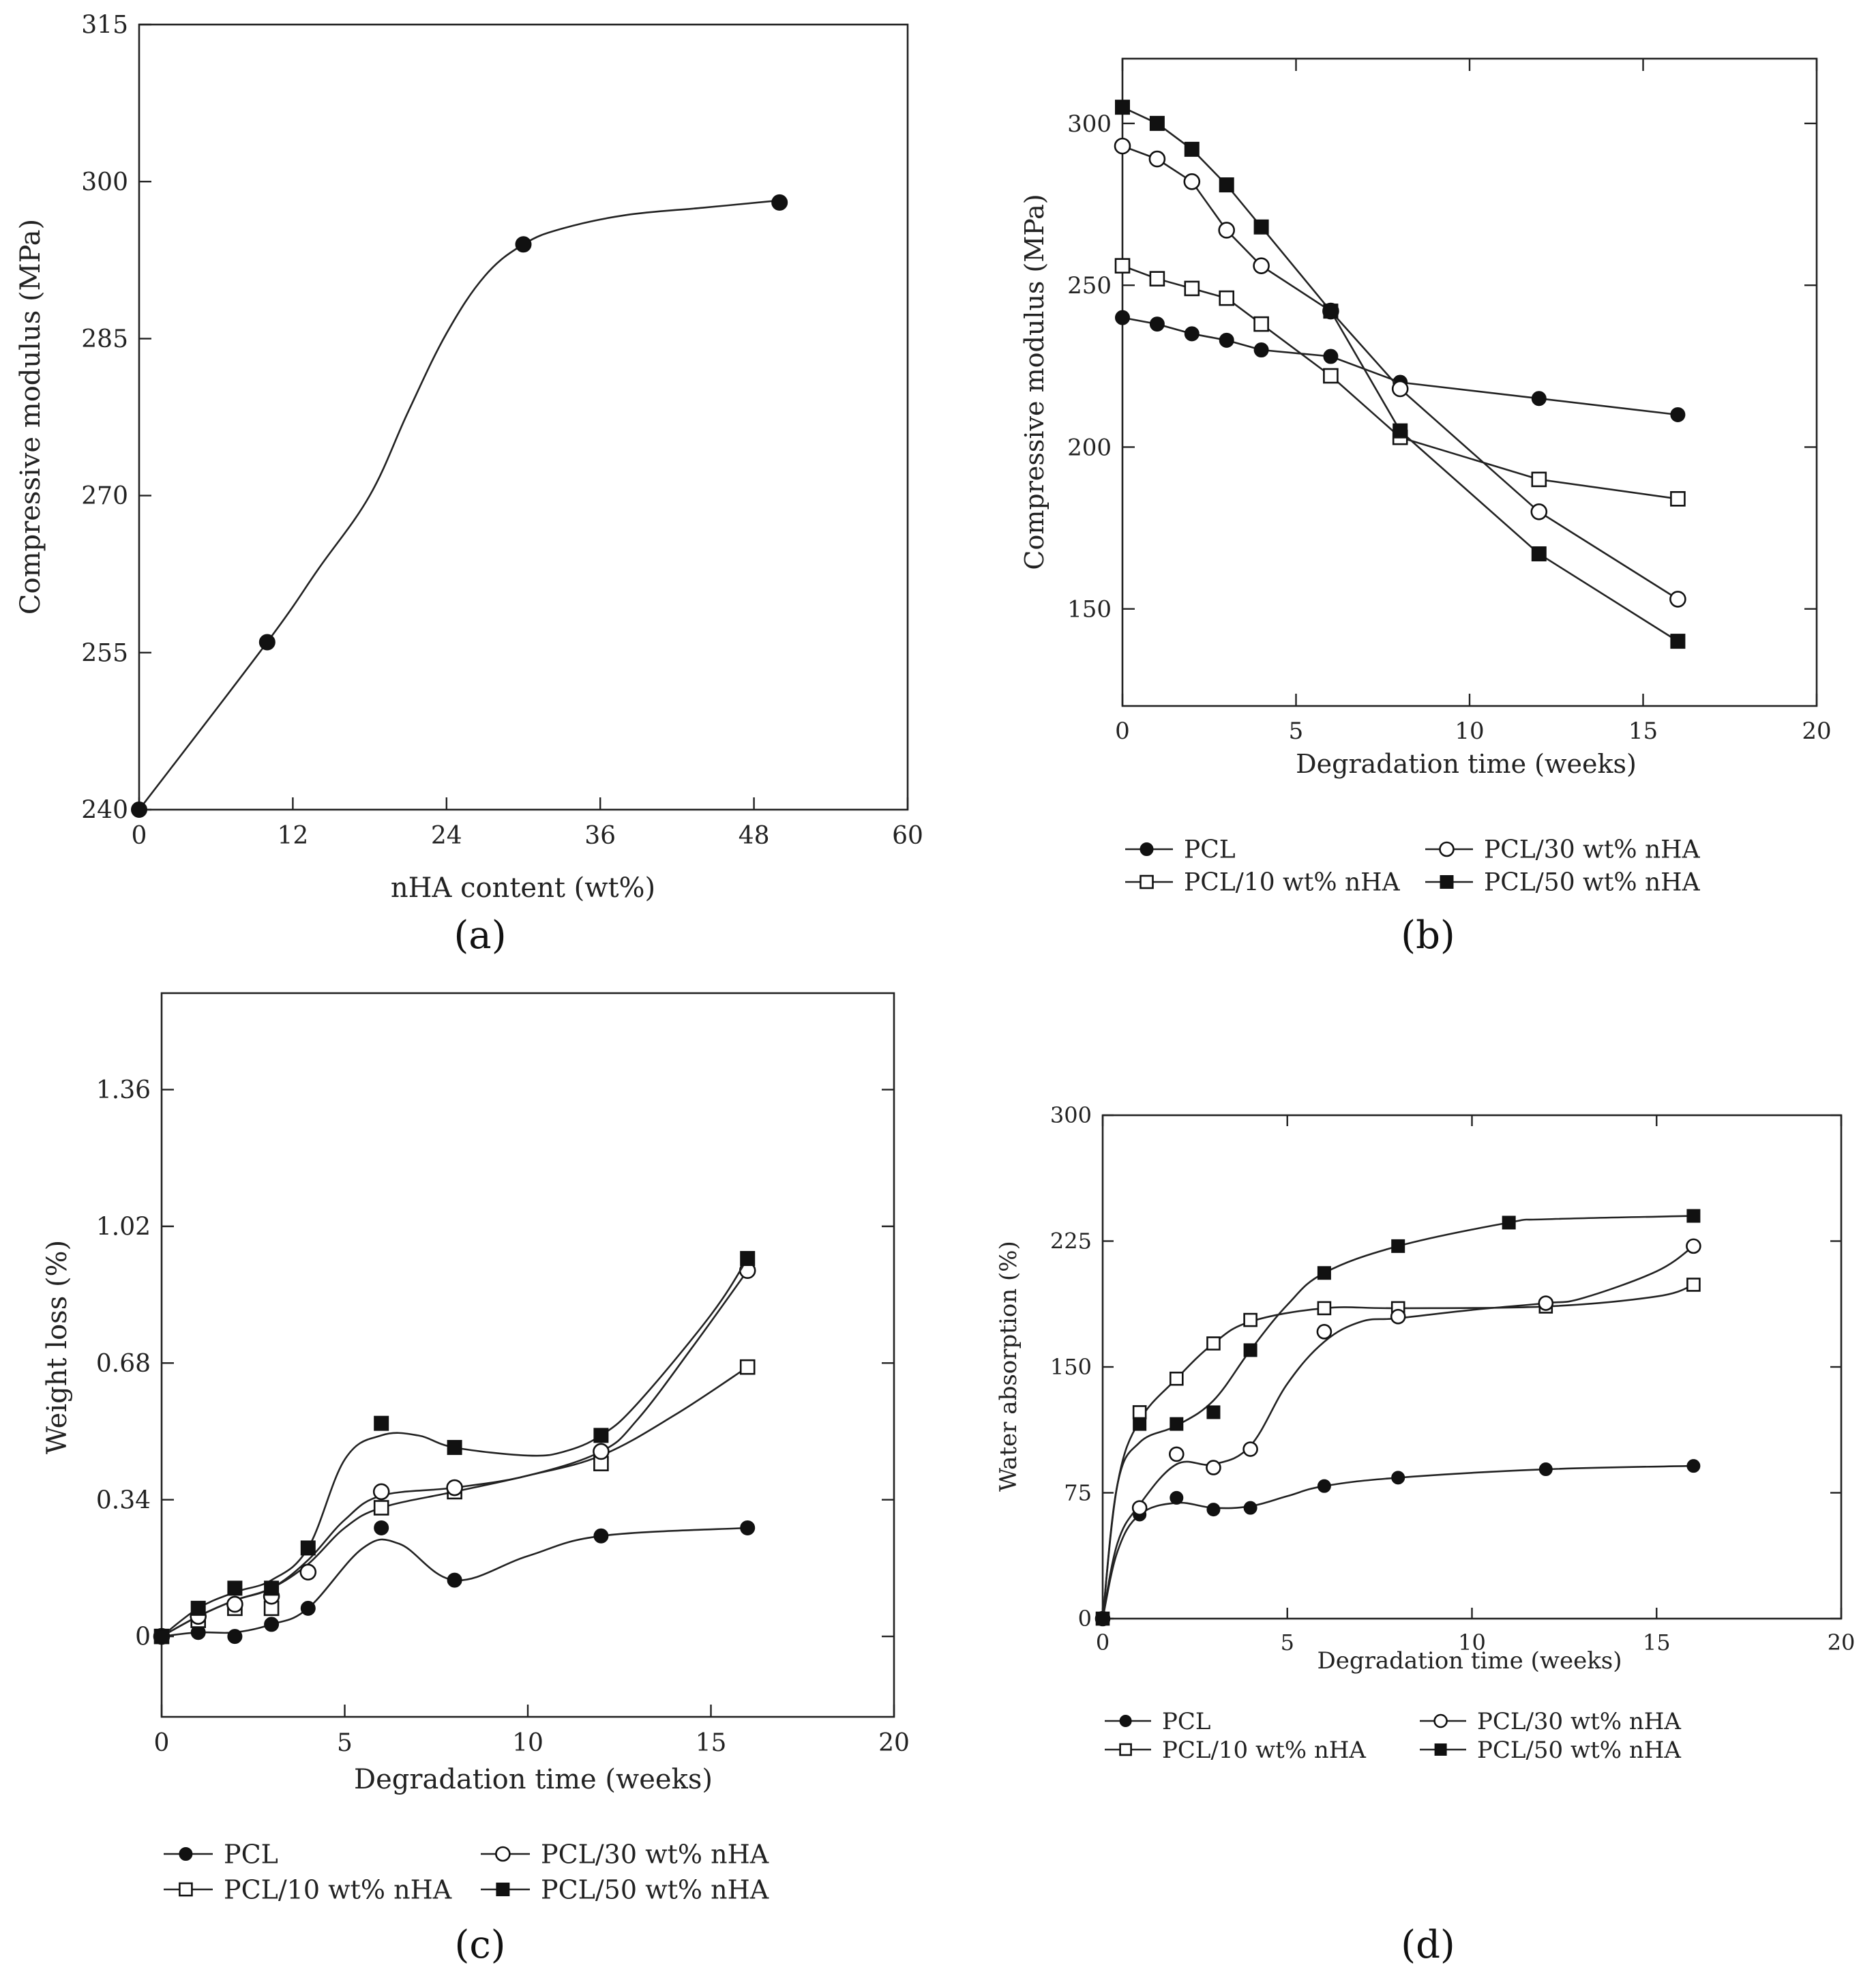 This screenshot has width=1876, height=1974. I want to click on y-tick-label: 270, so click(104, 496).